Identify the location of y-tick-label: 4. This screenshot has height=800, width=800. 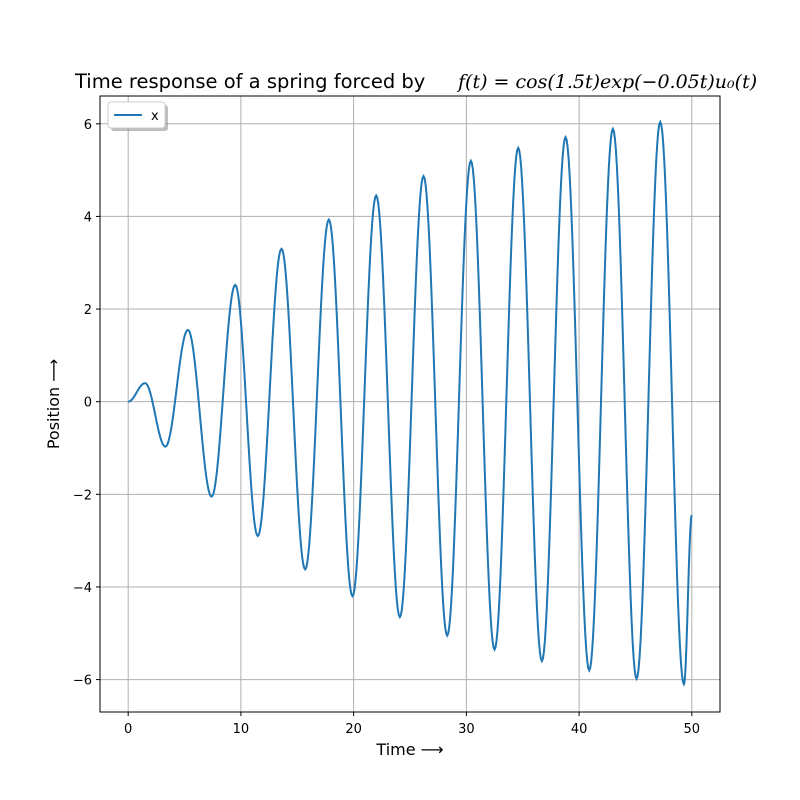
(88, 217).